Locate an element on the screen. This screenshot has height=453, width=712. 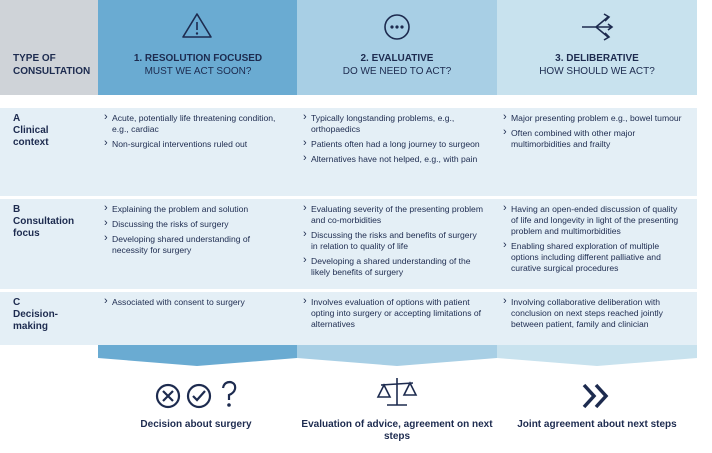
header-label: TYPE OF CONSULTATION is located at coordinates (52, 65).